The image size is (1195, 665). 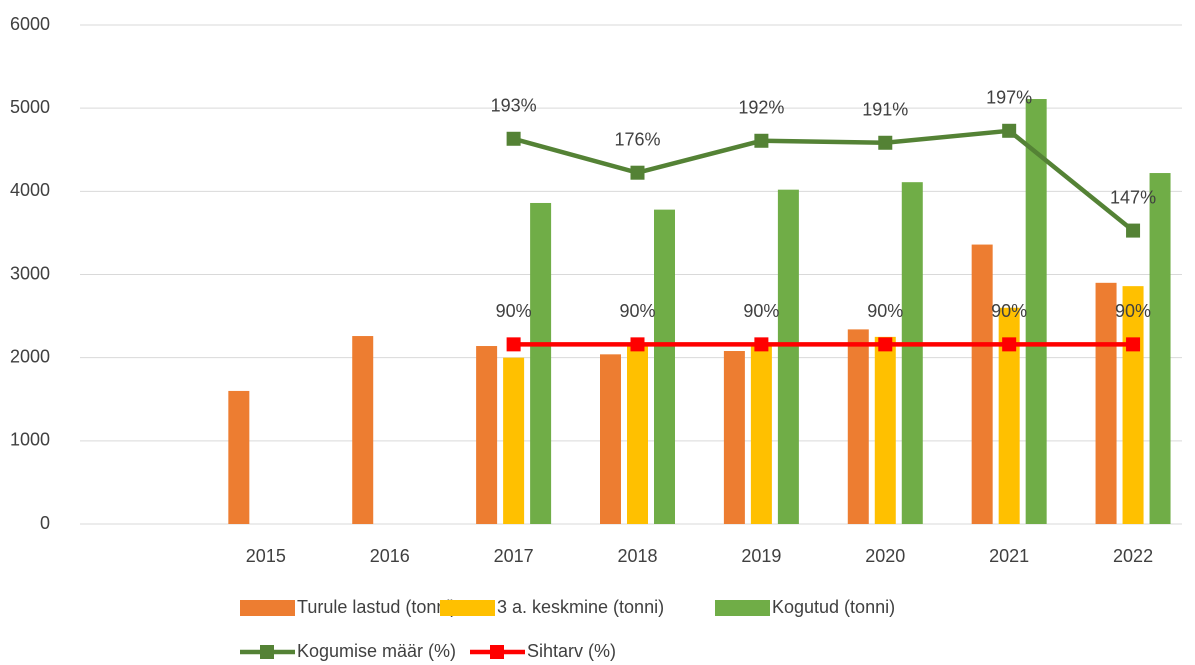 I want to click on y-tick-label: 2000, so click(x=30, y=356).